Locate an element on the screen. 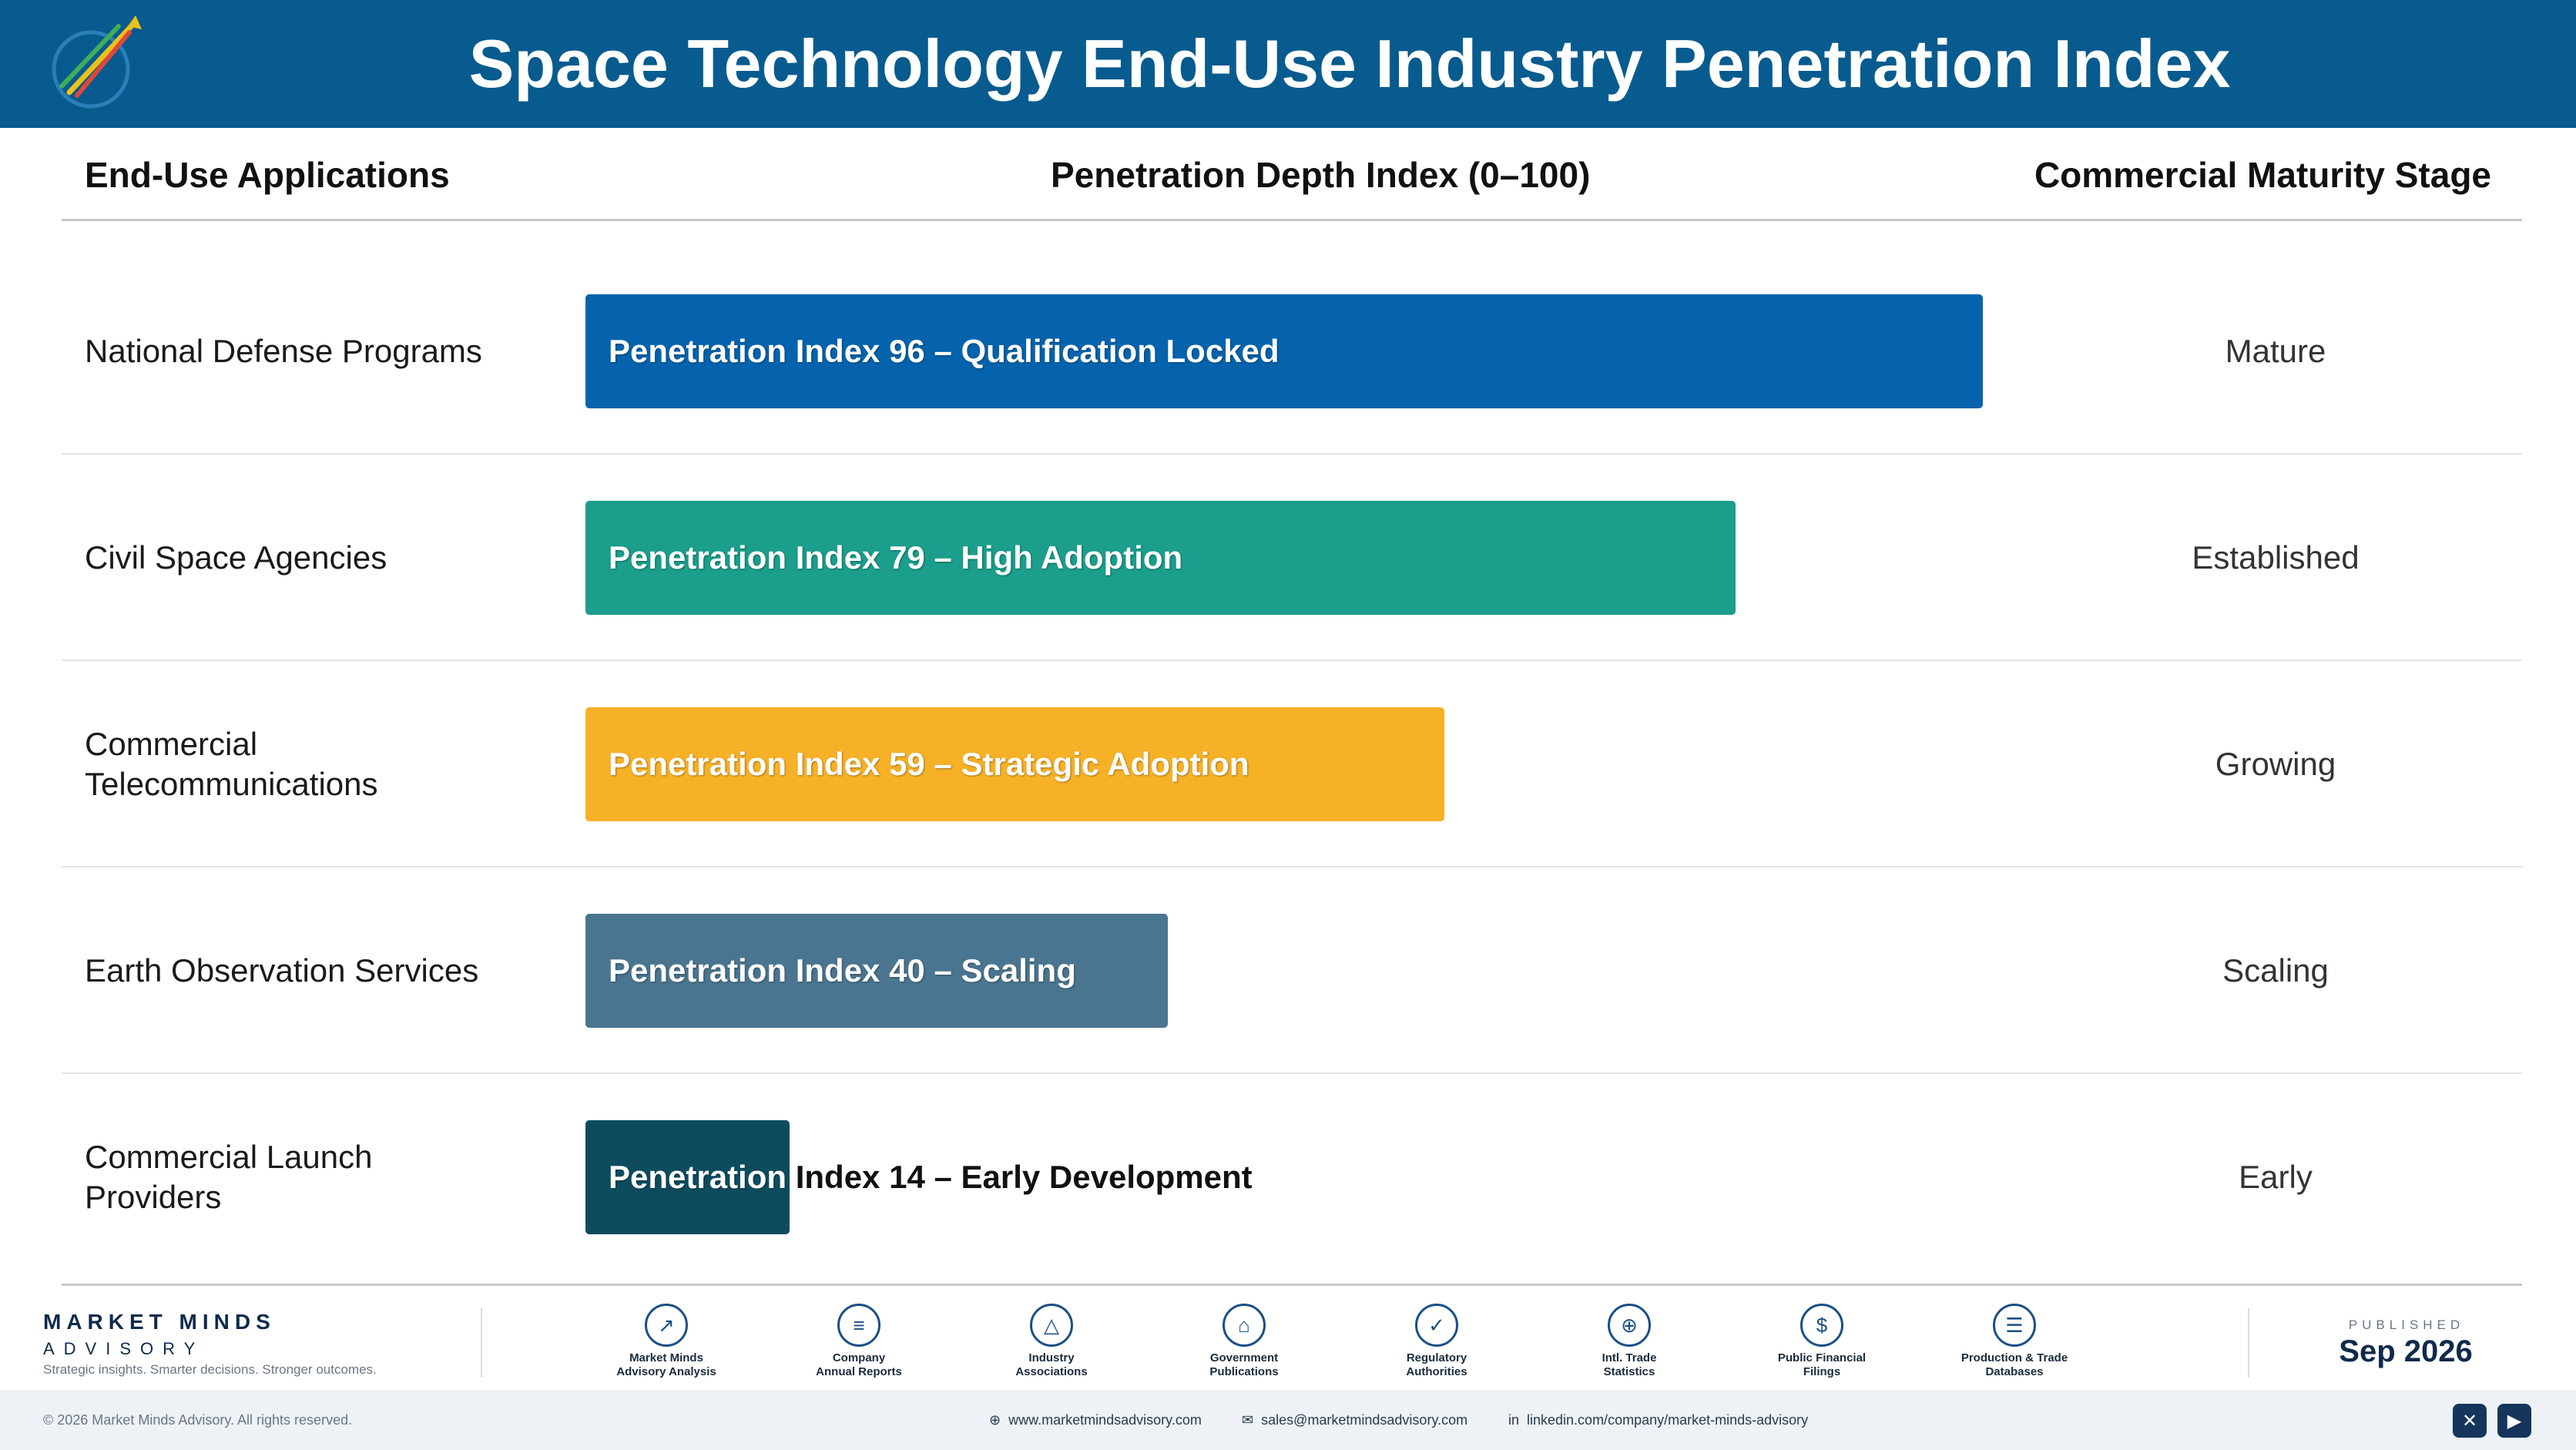 The image size is (2576, 1450). penetration-label-outside: Index 14 – Early Development is located at coordinates (1020, 1177).